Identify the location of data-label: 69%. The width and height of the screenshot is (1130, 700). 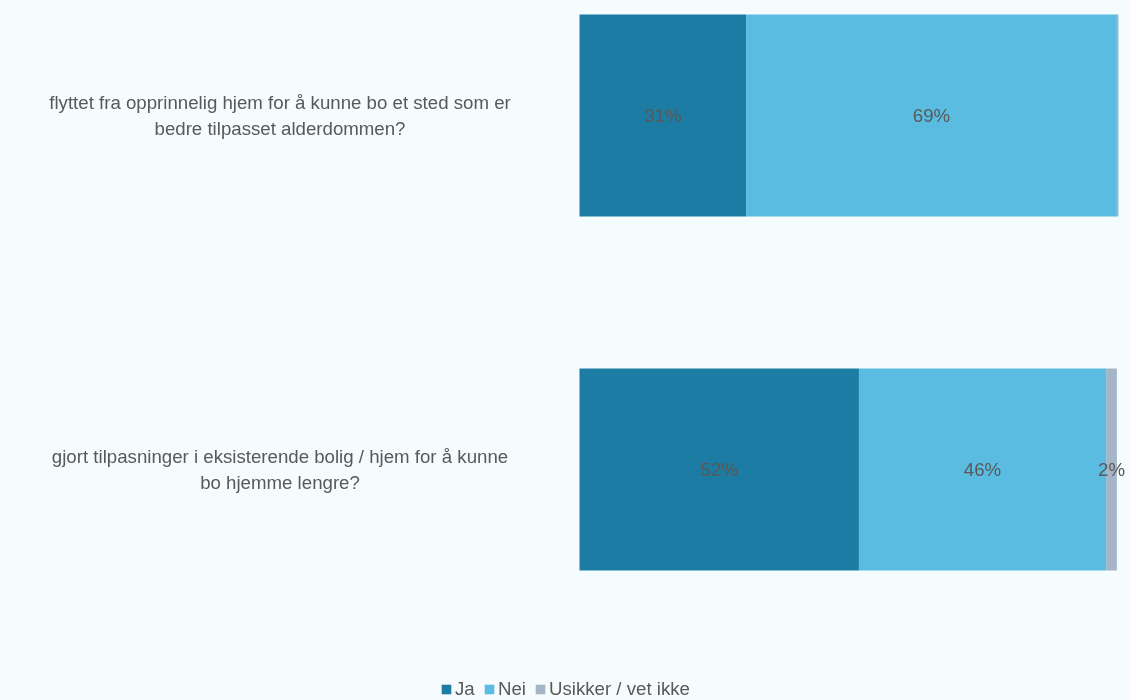
(931, 115).